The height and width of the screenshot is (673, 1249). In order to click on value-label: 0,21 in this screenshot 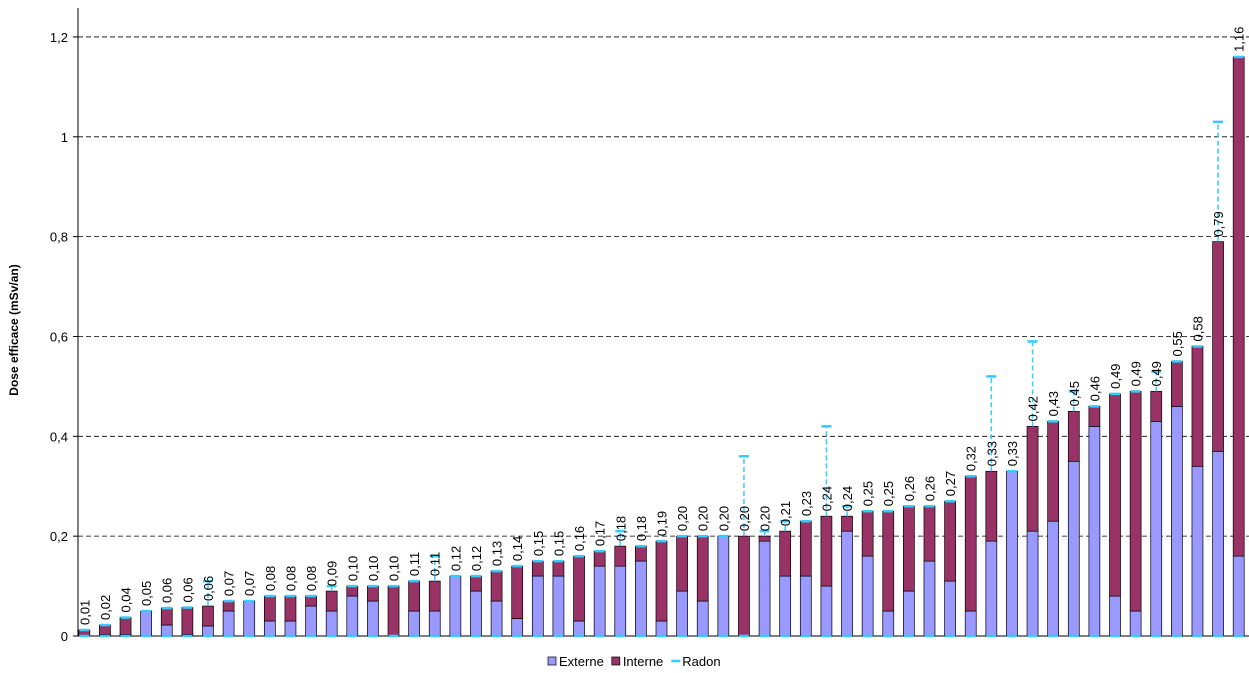, I will do `click(785, 513)`.